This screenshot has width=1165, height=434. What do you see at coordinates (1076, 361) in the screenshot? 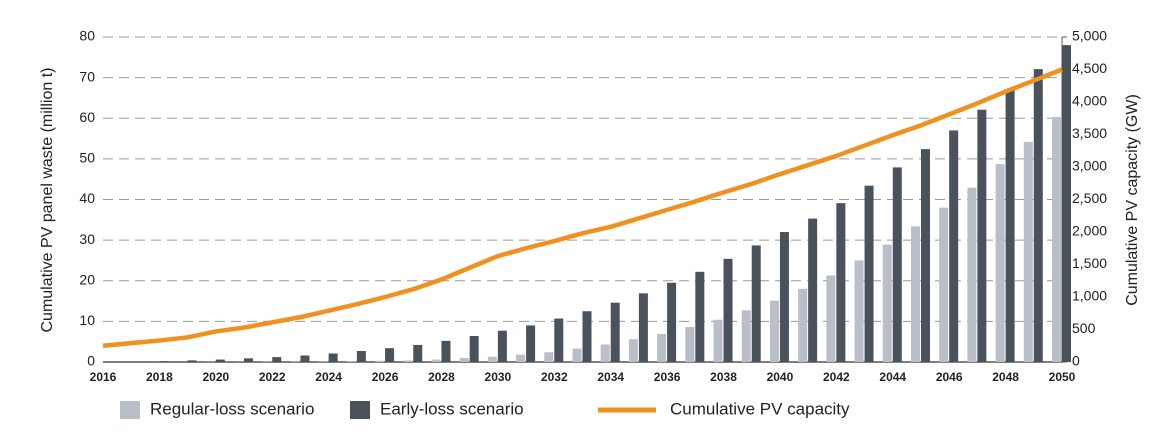
I see `y2-tick-label: 0` at bounding box center [1076, 361].